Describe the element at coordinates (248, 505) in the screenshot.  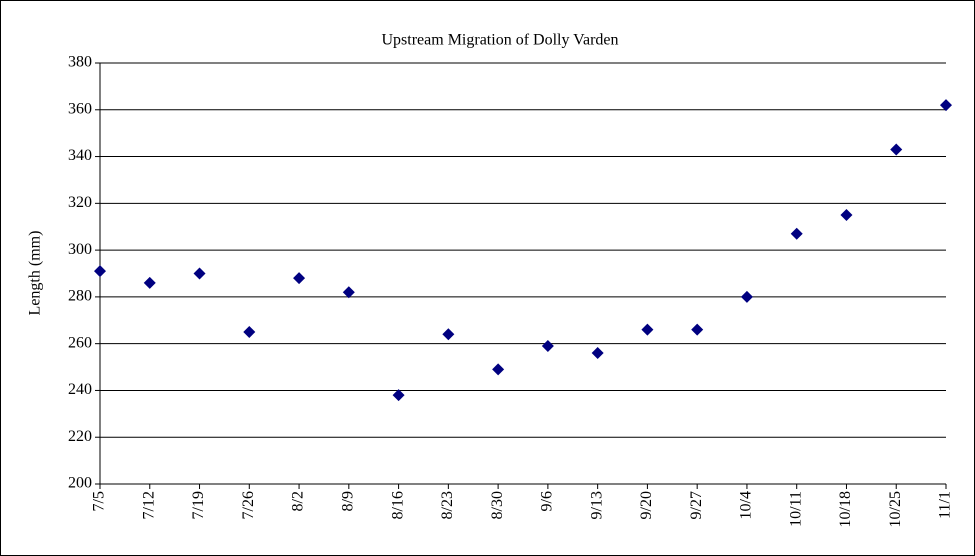
I see `x-tick-label: 7/26` at that location.